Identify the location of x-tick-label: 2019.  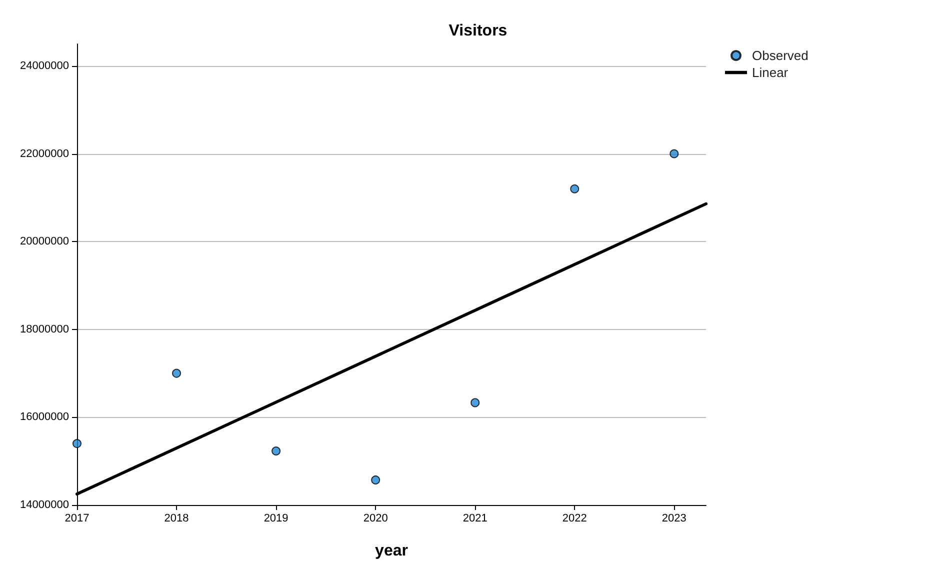
(276, 518).